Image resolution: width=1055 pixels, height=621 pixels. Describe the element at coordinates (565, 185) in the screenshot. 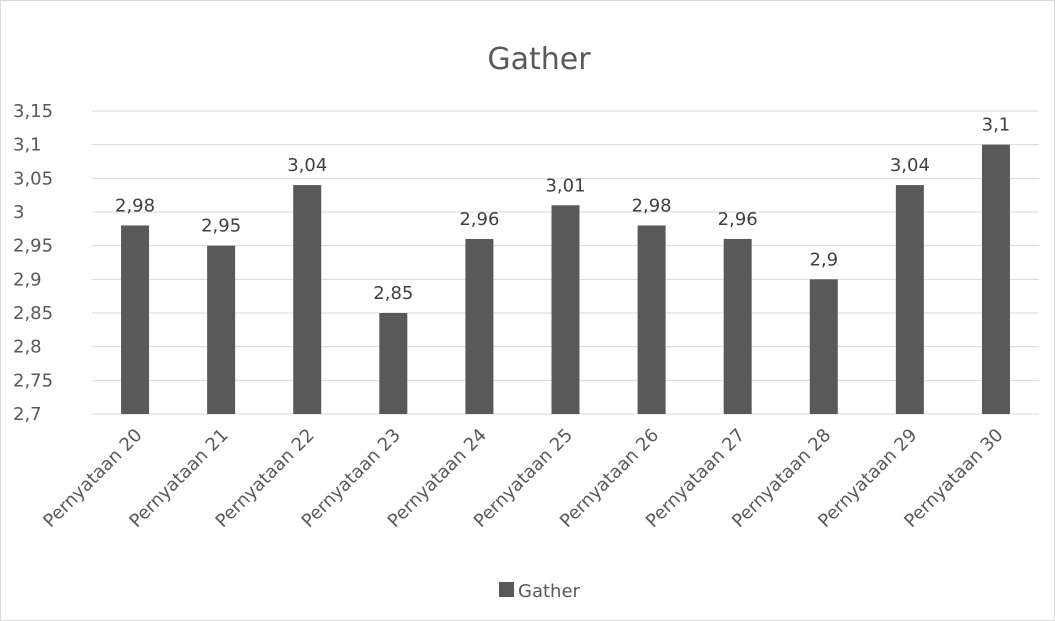

I see `data-label: 3,01` at that location.